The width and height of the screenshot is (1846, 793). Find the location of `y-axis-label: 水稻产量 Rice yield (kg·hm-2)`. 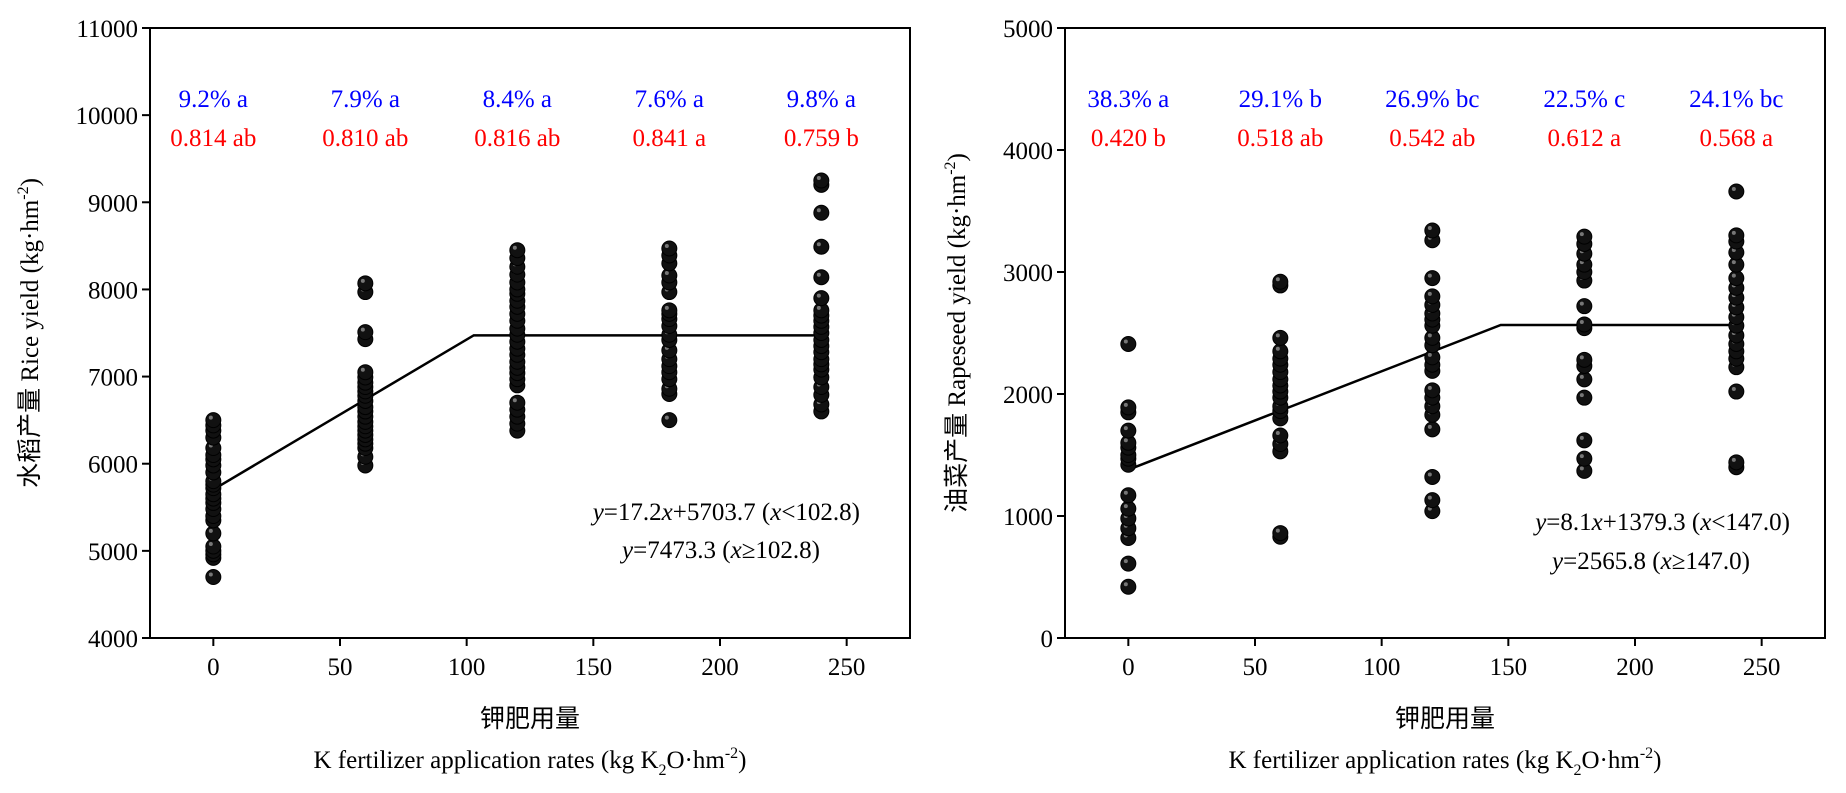

y-axis-label: 水稻产量 Rice yield (kg·hm-2) is located at coordinates (29, 333).